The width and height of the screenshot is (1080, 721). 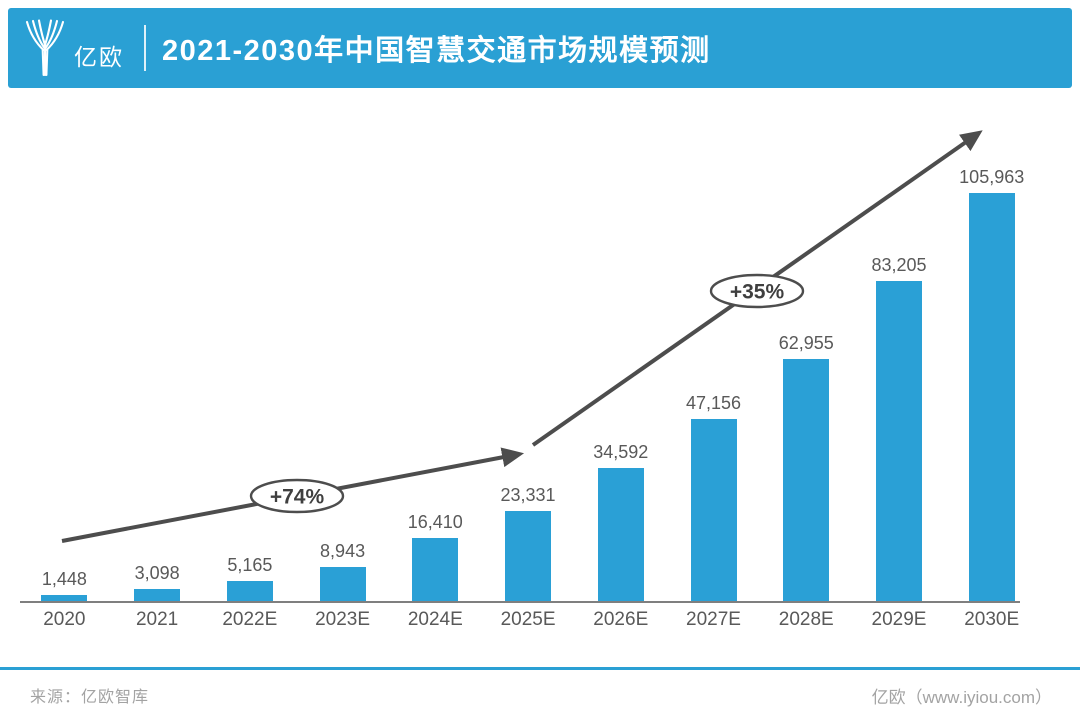 I want to click on bar-value-label: 1,448, so click(x=64, y=579).